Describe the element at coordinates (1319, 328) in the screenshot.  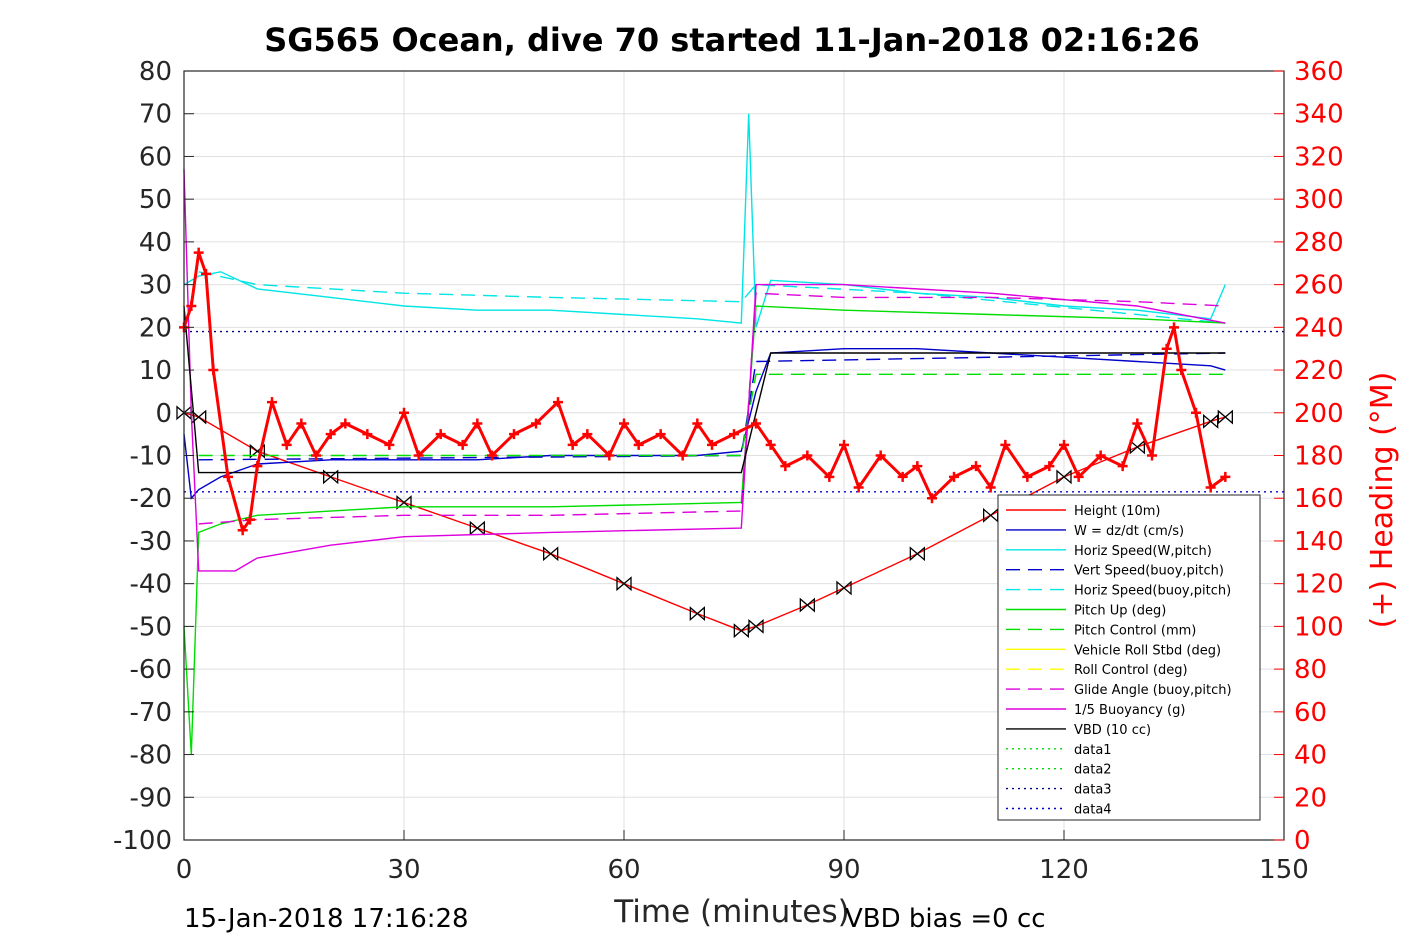
I see `right-tick-label: 240` at that location.